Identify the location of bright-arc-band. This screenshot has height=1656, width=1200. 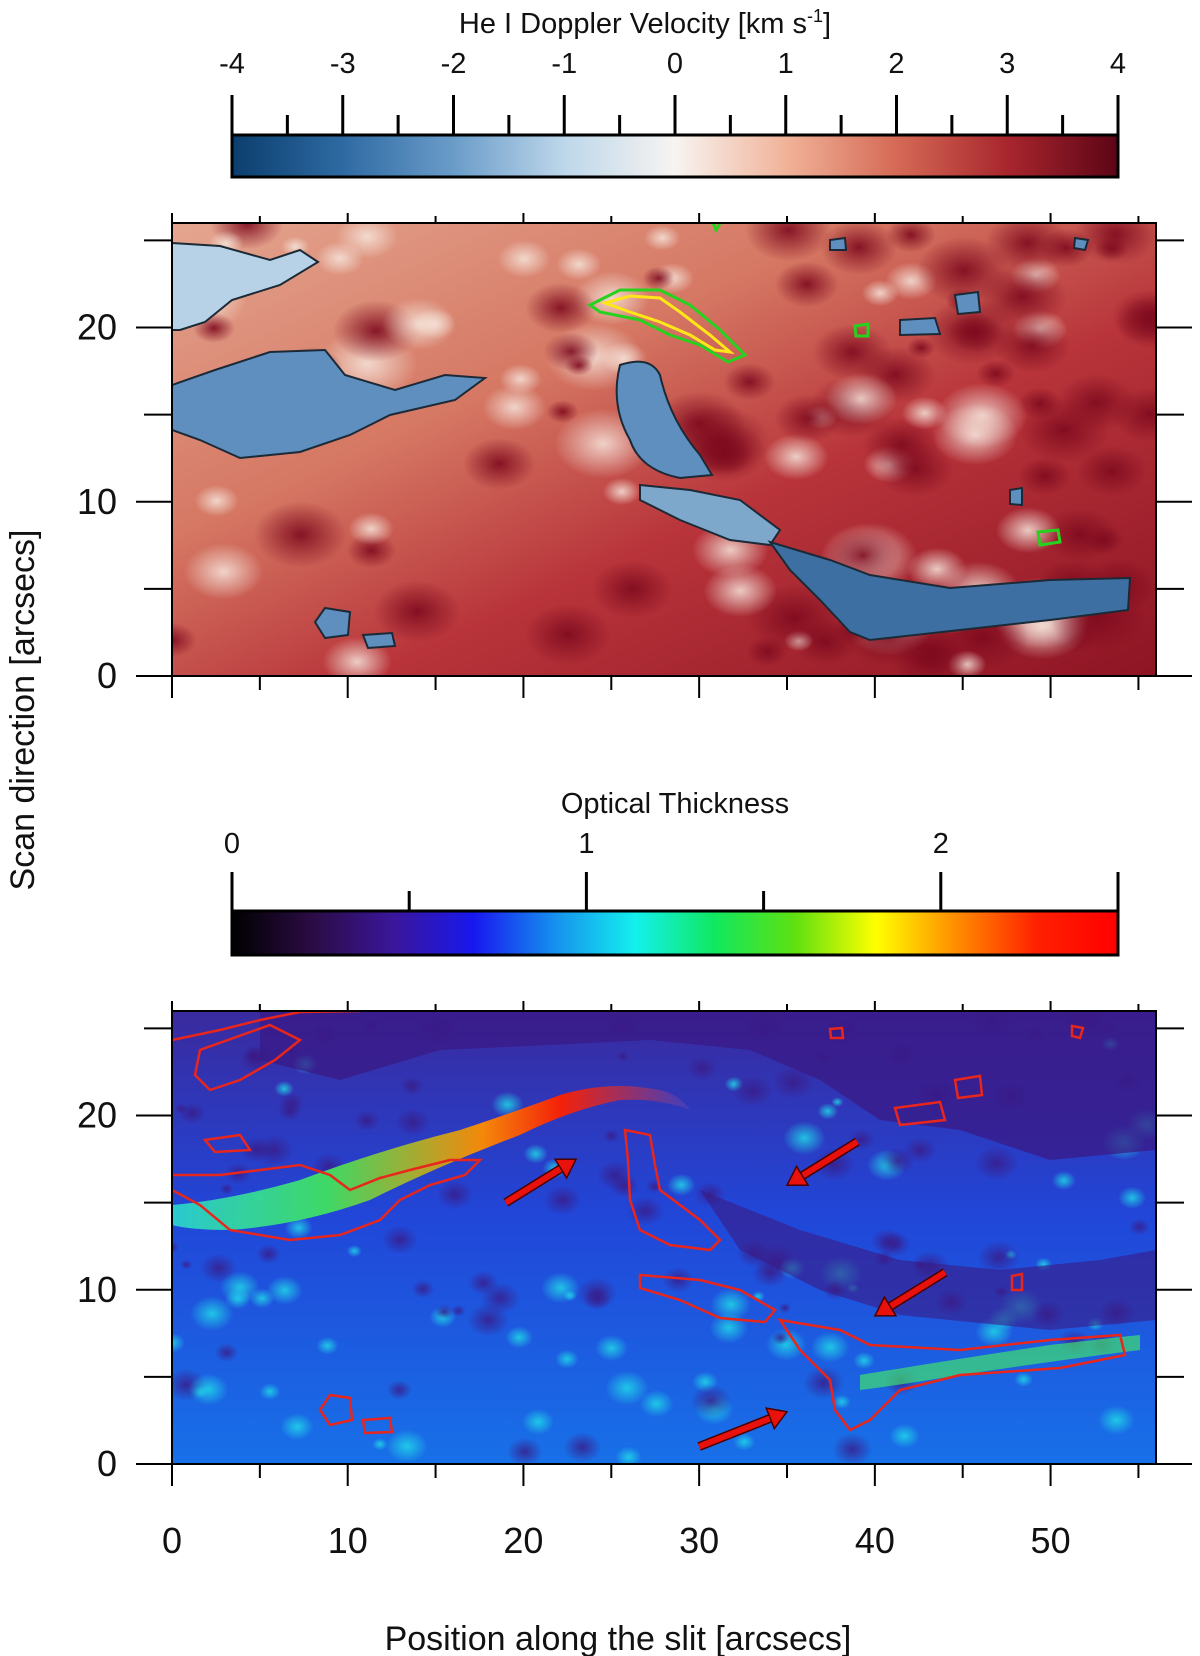
(431, 1158).